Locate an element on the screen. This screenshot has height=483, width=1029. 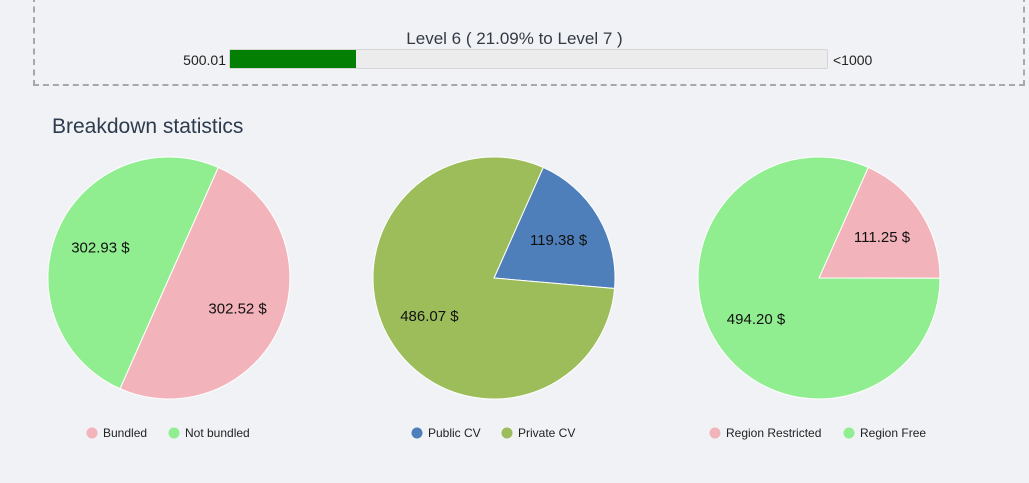
pie-slice-not-bundled is located at coordinates (133, 273).